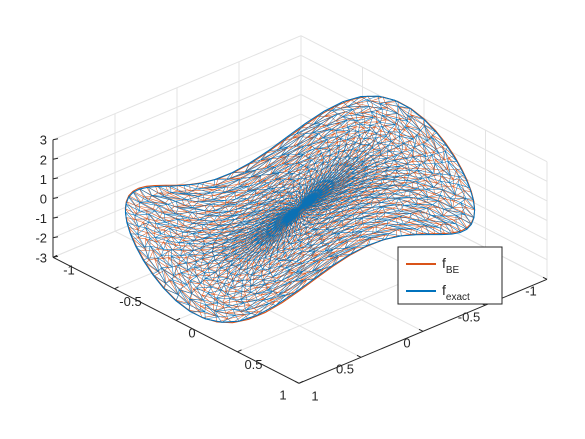 This screenshot has height=439, width=585. I want to click on legend-label-subscript: BE, so click(453, 270).